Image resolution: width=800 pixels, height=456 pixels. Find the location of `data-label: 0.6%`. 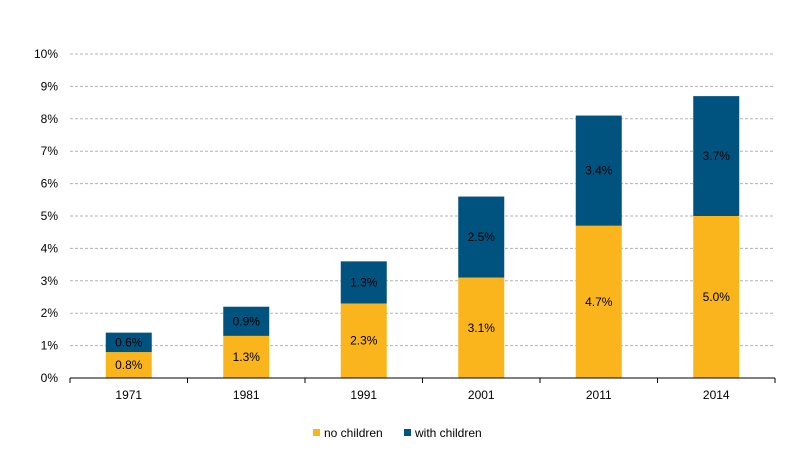

data-label: 0.6% is located at coordinates (129, 342).